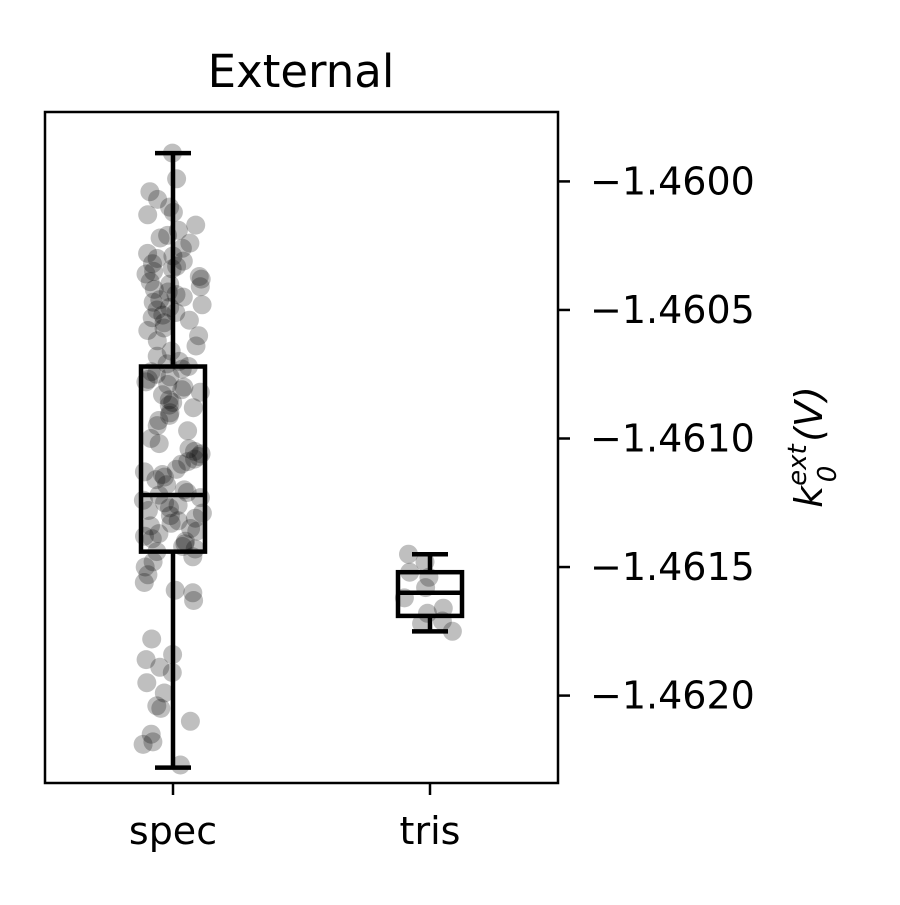 The image size is (900, 905). What do you see at coordinates (828, 474) in the screenshot?
I see `y-axis-label-subscript: 0` at bounding box center [828, 474].